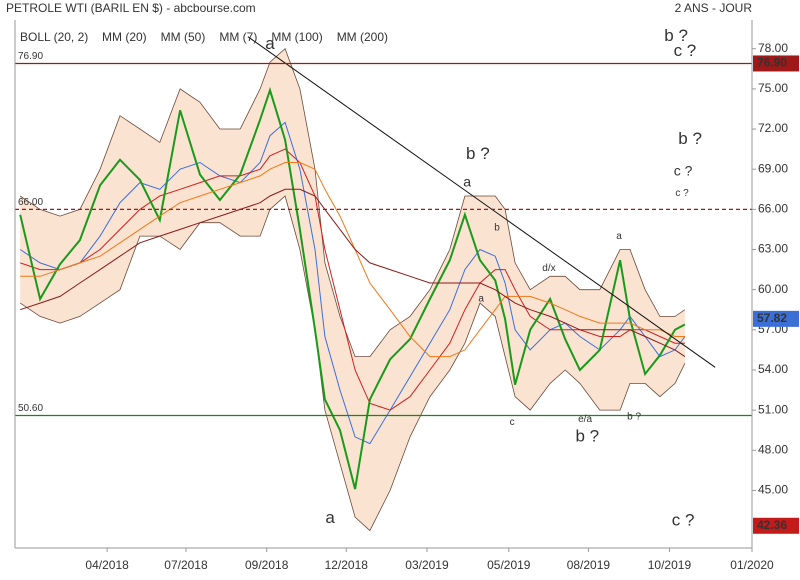 The image size is (800, 580). Describe the element at coordinates (512, 422) in the screenshot. I see `wave-annotation: c` at that location.